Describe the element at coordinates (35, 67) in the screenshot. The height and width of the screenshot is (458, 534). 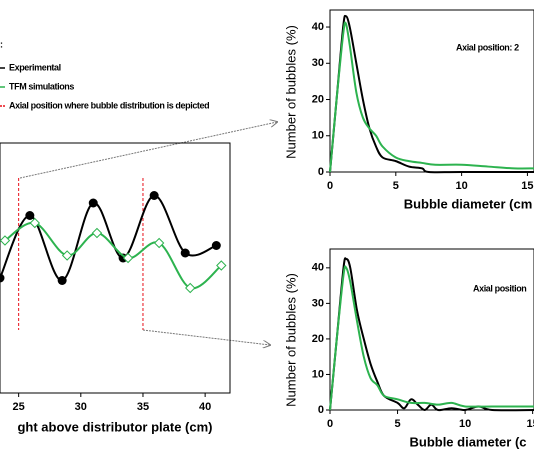
I see `legend-label: Experimental` at that location.